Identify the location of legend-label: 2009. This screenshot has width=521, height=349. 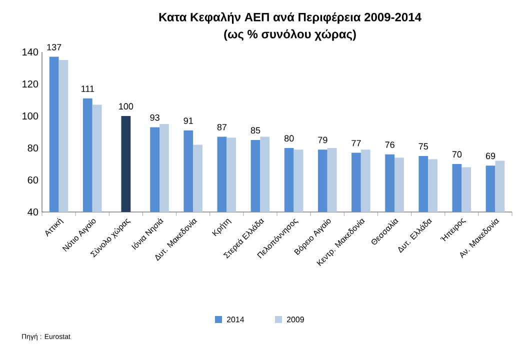
(295, 319).